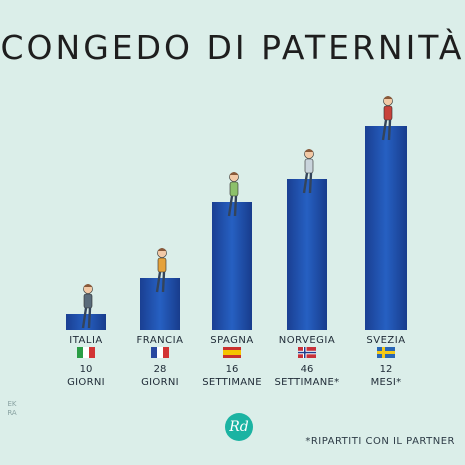 Image resolution: width=465 pixels, height=465 pixels. I want to click on page-title: CONGEDO DI PATERNITÀ, so click(232, 47).